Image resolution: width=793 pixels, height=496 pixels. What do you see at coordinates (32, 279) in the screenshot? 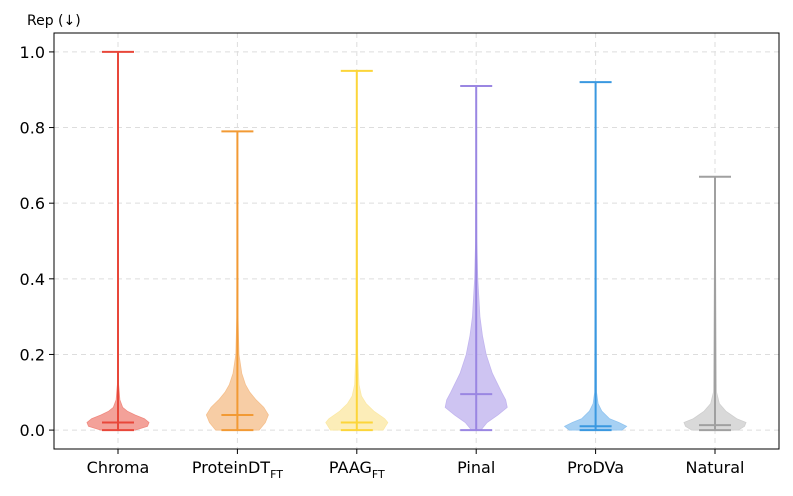
I see `y-tick-label: 0.4` at bounding box center [32, 279].